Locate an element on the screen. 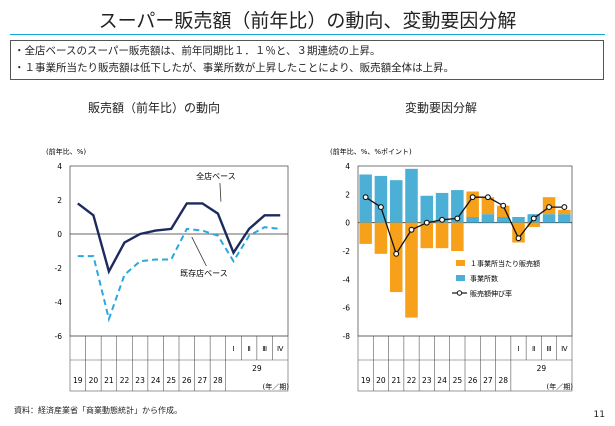 This screenshot has width=615, height=426. right-x-tick-label: Ⅲ is located at coordinates (549, 349).